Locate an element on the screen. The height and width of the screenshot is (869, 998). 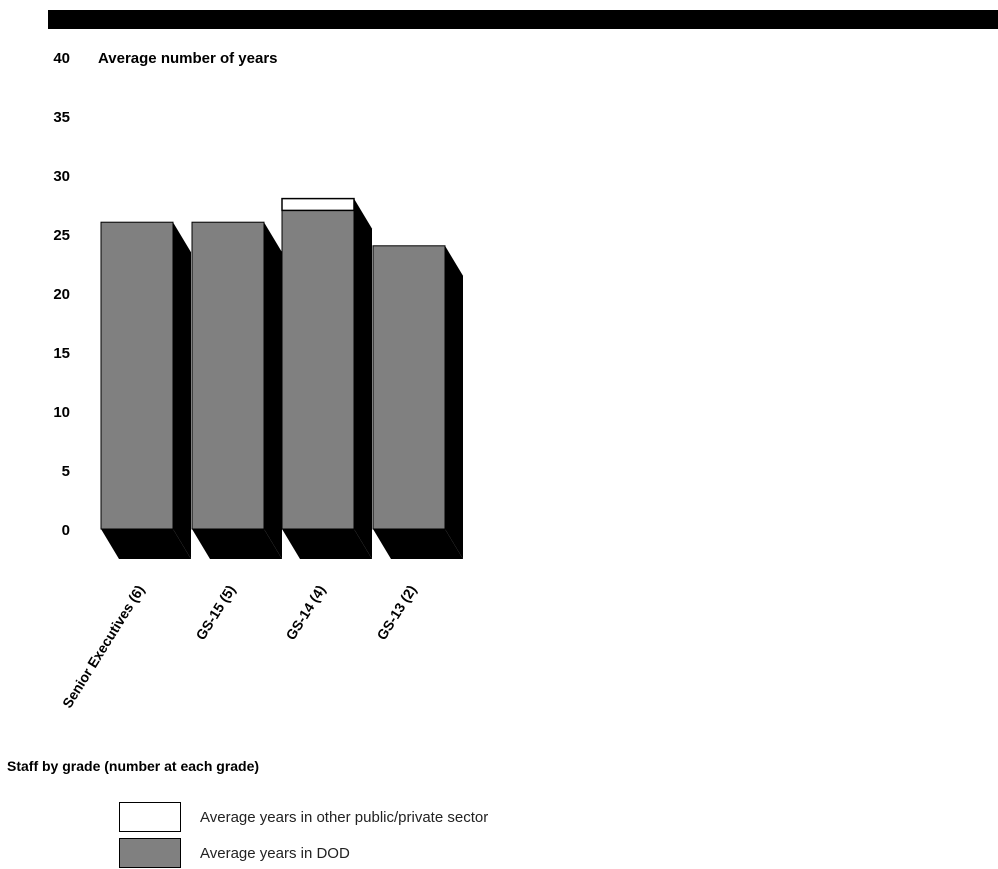
y-tick-label-5: 5 is located at coordinates (66, 471).